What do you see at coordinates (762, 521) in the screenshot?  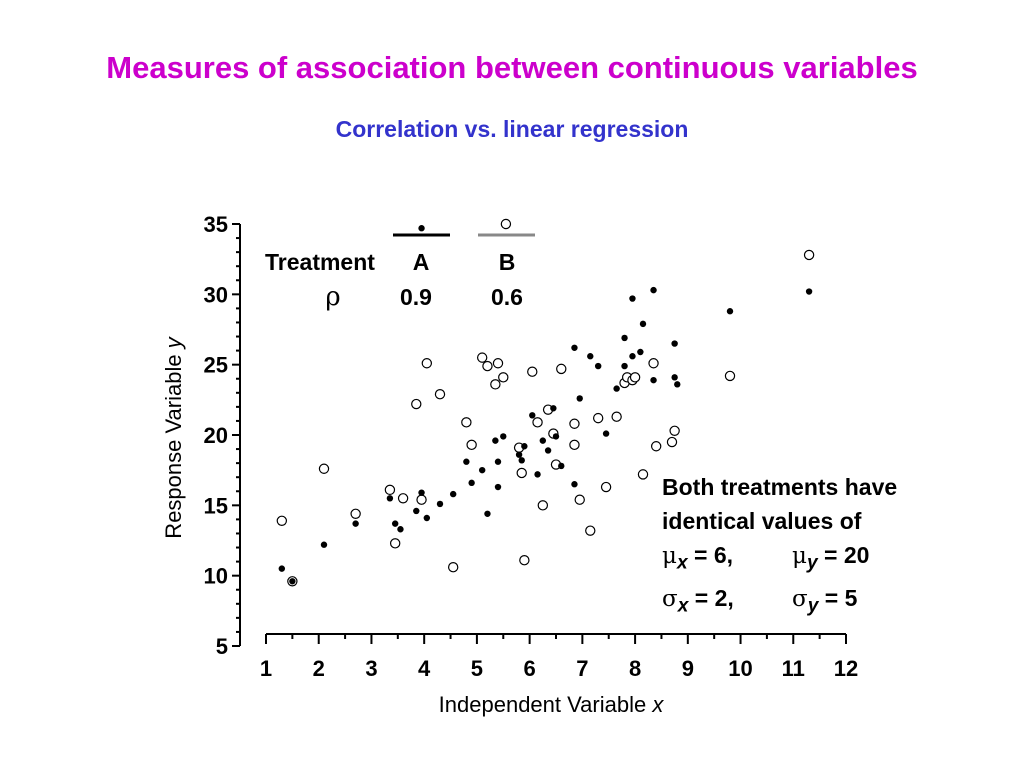 I see `note-line-2: identical values of` at bounding box center [762, 521].